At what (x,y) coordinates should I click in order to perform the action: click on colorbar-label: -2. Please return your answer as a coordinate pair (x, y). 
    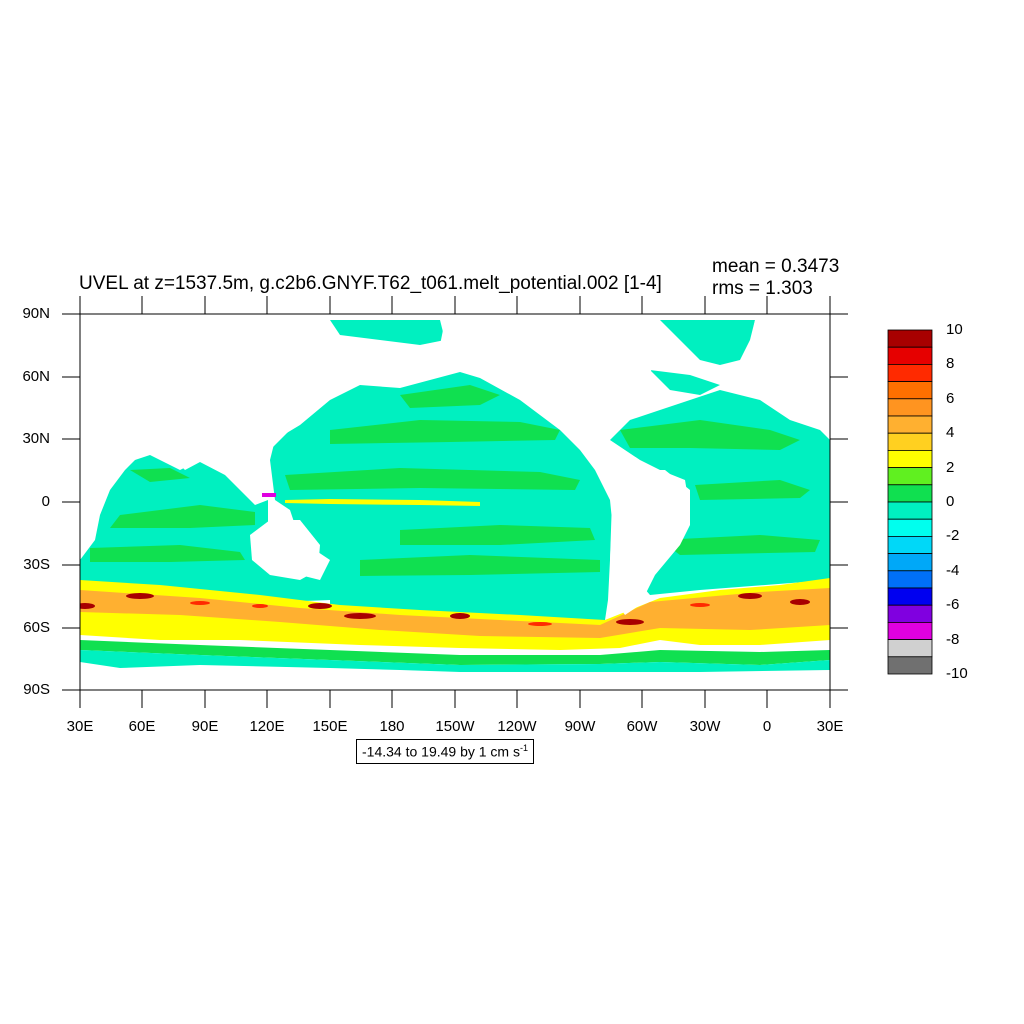
    Looking at the image, I should click on (953, 536).